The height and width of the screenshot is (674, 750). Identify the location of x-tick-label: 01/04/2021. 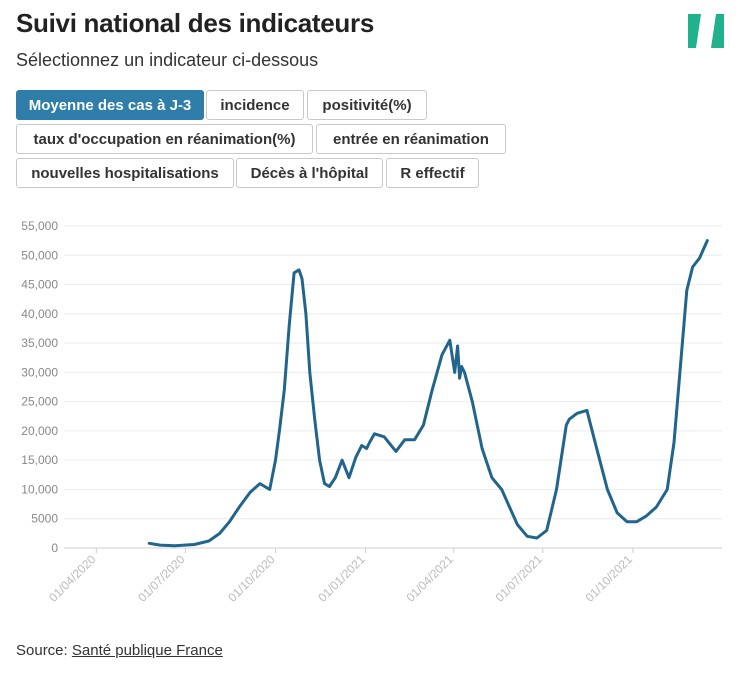
(429, 578).